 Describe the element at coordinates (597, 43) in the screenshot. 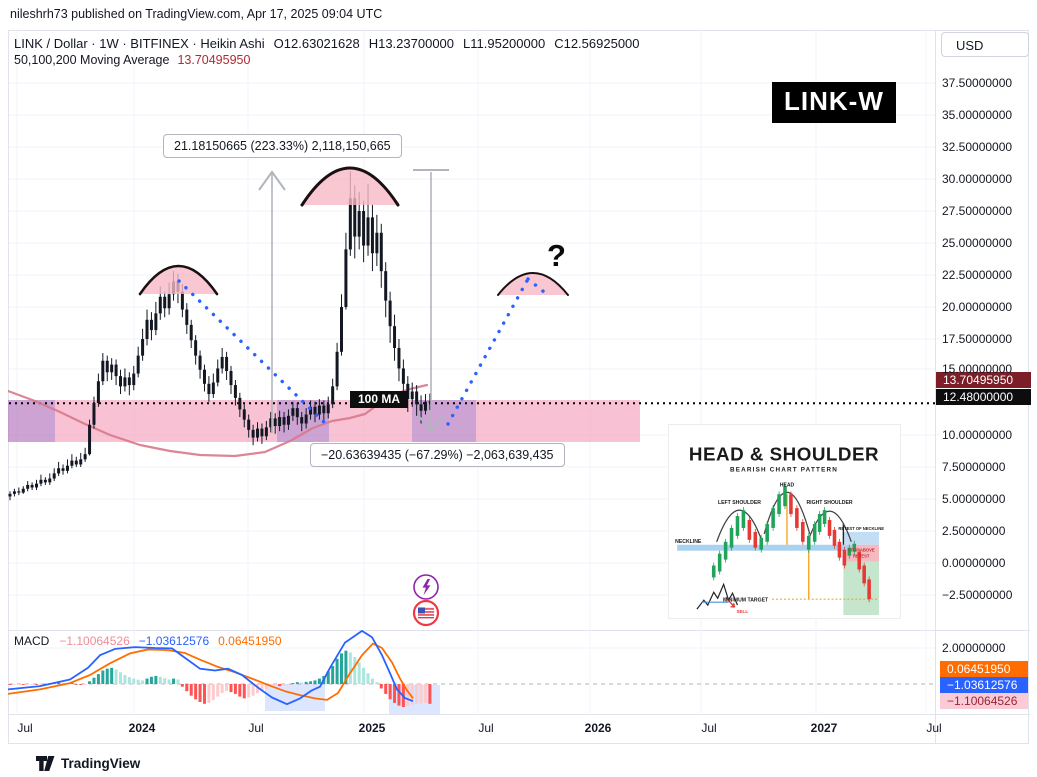

I see `ohlc-close: C12.56925000` at that location.